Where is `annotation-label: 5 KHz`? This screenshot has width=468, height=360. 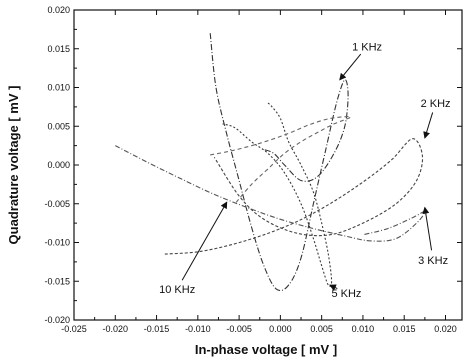 annotation-label: 5 KHz is located at coordinates (346, 294).